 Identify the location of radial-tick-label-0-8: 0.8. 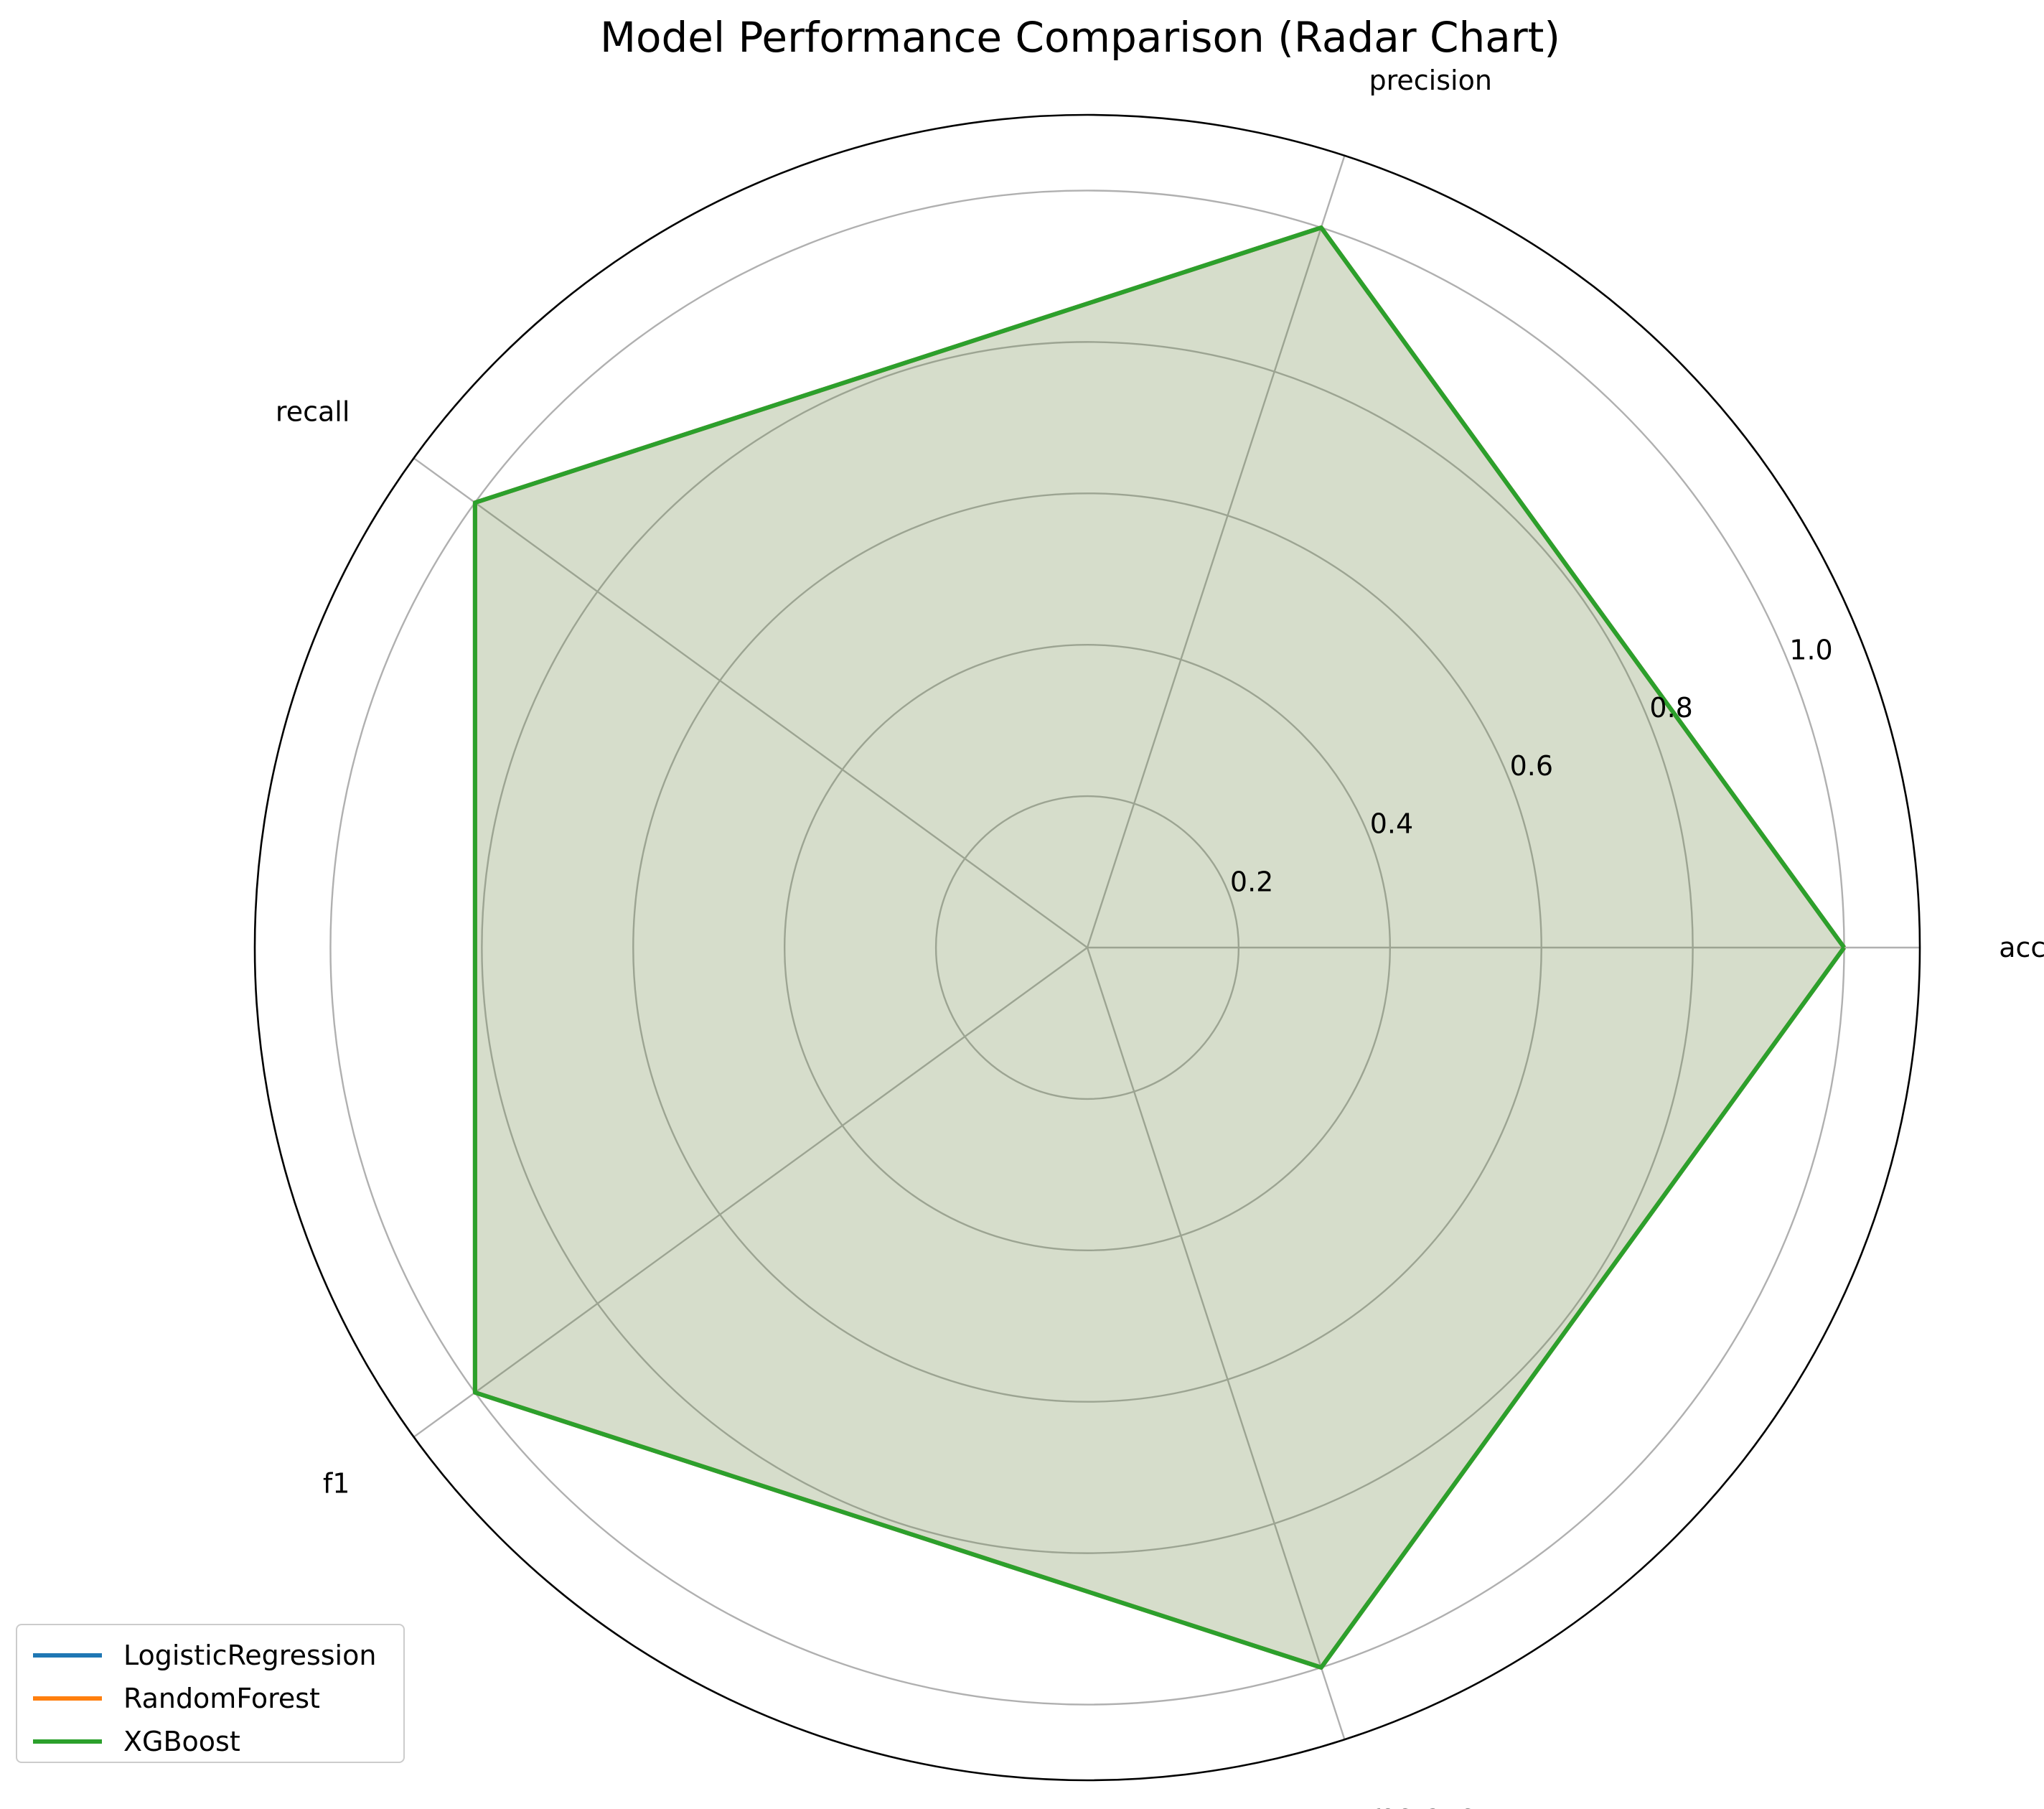
(1670, 708).